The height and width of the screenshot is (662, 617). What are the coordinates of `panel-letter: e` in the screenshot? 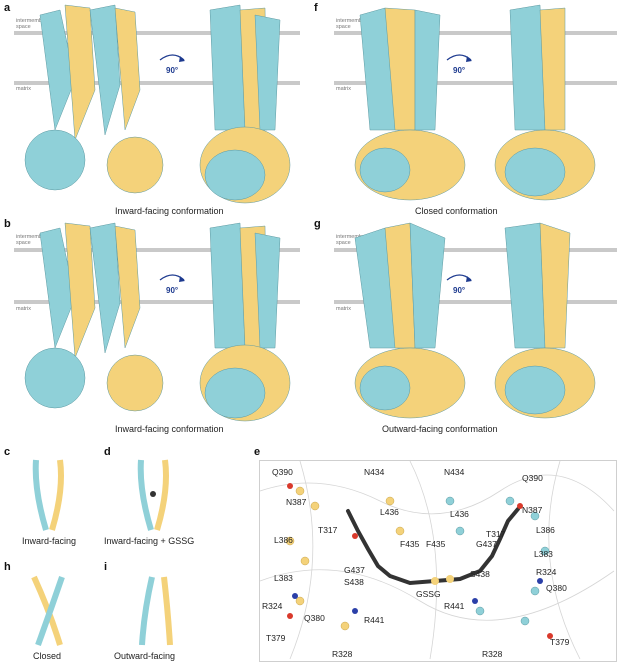 It's located at (257, 452).